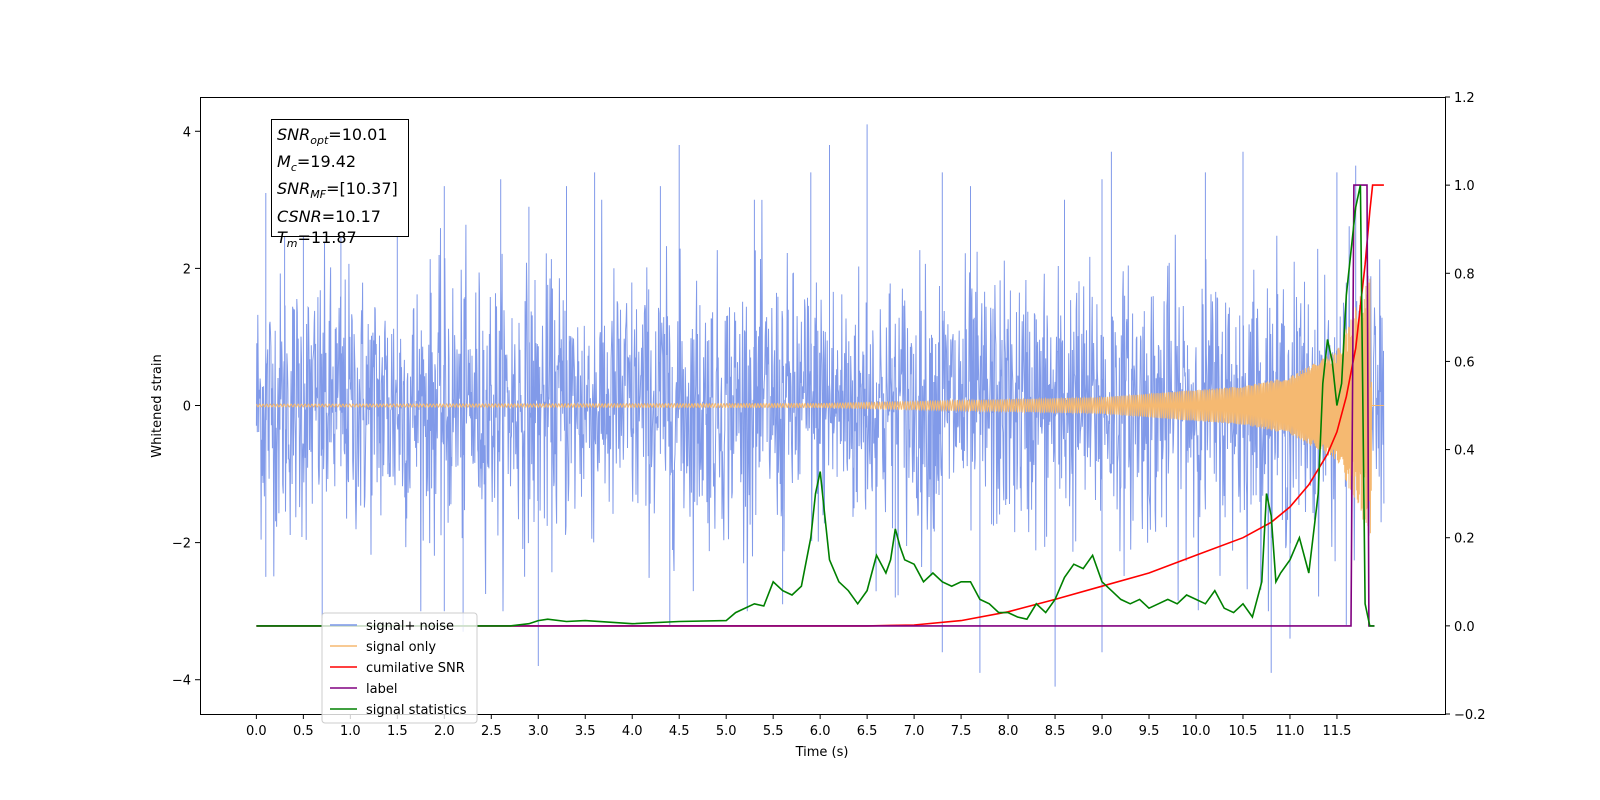 This screenshot has width=1600, height=800. I want to click on x-tick-label: 10.5, so click(1243, 731).